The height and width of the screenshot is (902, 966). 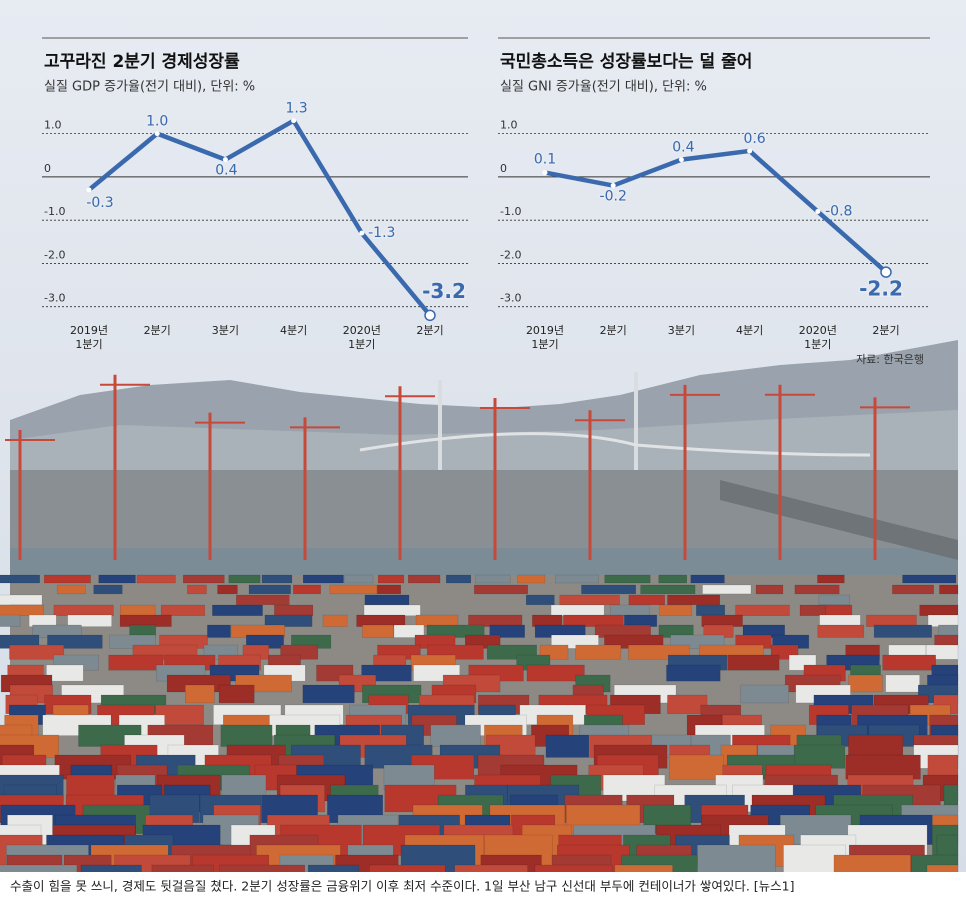 What do you see at coordinates (510, 254) in the screenshot?
I see `y-tick-label: -2.0` at bounding box center [510, 254].